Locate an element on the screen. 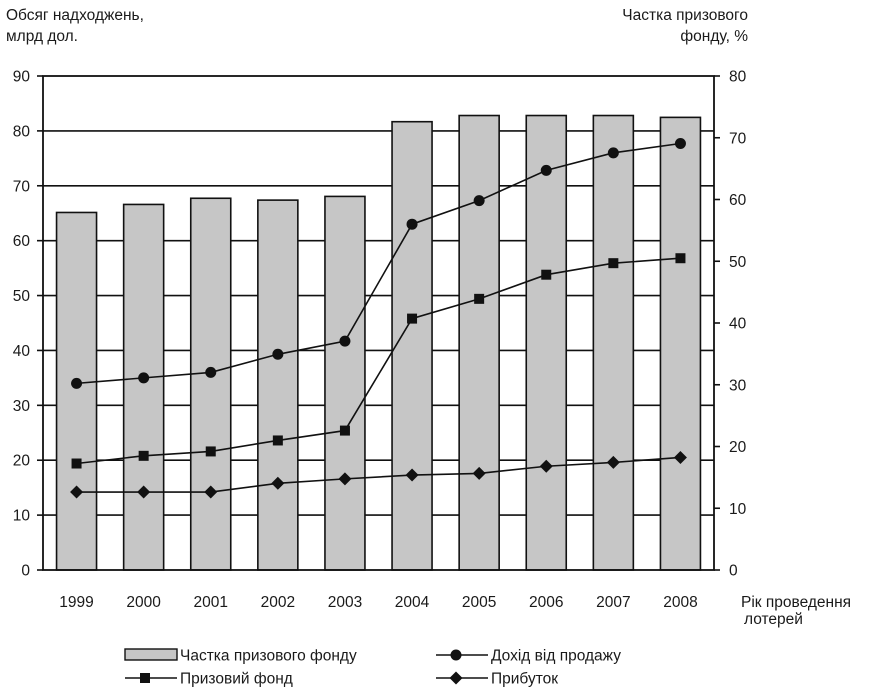 The image size is (876, 690). right-tick-label: 50 is located at coordinates (738, 262).